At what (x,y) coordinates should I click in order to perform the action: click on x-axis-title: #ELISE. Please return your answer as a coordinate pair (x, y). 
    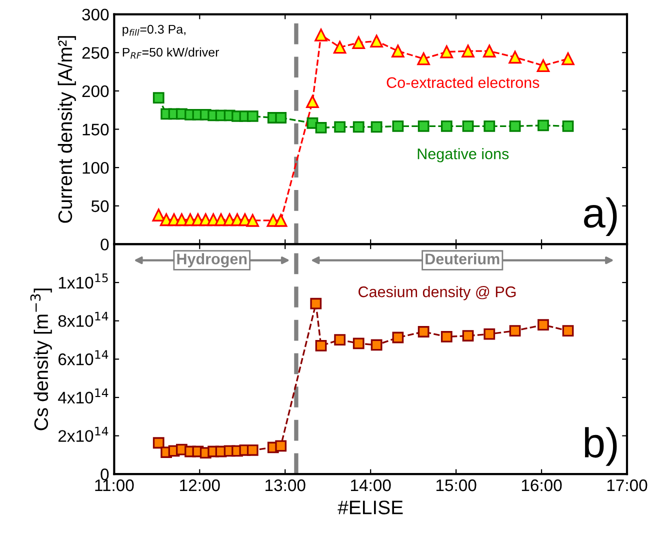
    Looking at the image, I should click on (370, 507).